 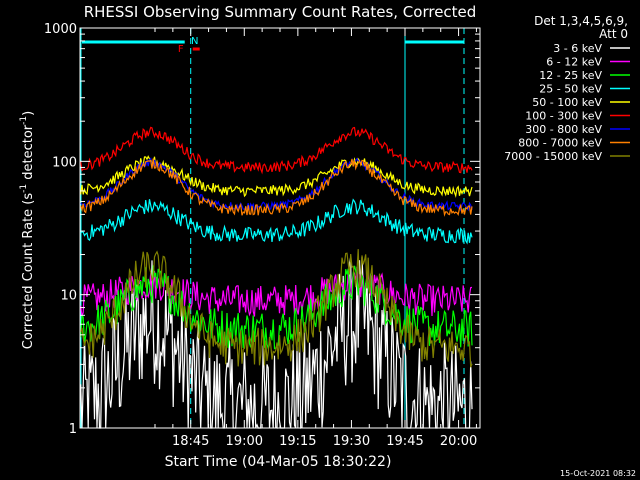 What do you see at coordinates (28, 154) in the screenshot?
I see `y-axis-label-mid: detector` at bounding box center [28, 154].